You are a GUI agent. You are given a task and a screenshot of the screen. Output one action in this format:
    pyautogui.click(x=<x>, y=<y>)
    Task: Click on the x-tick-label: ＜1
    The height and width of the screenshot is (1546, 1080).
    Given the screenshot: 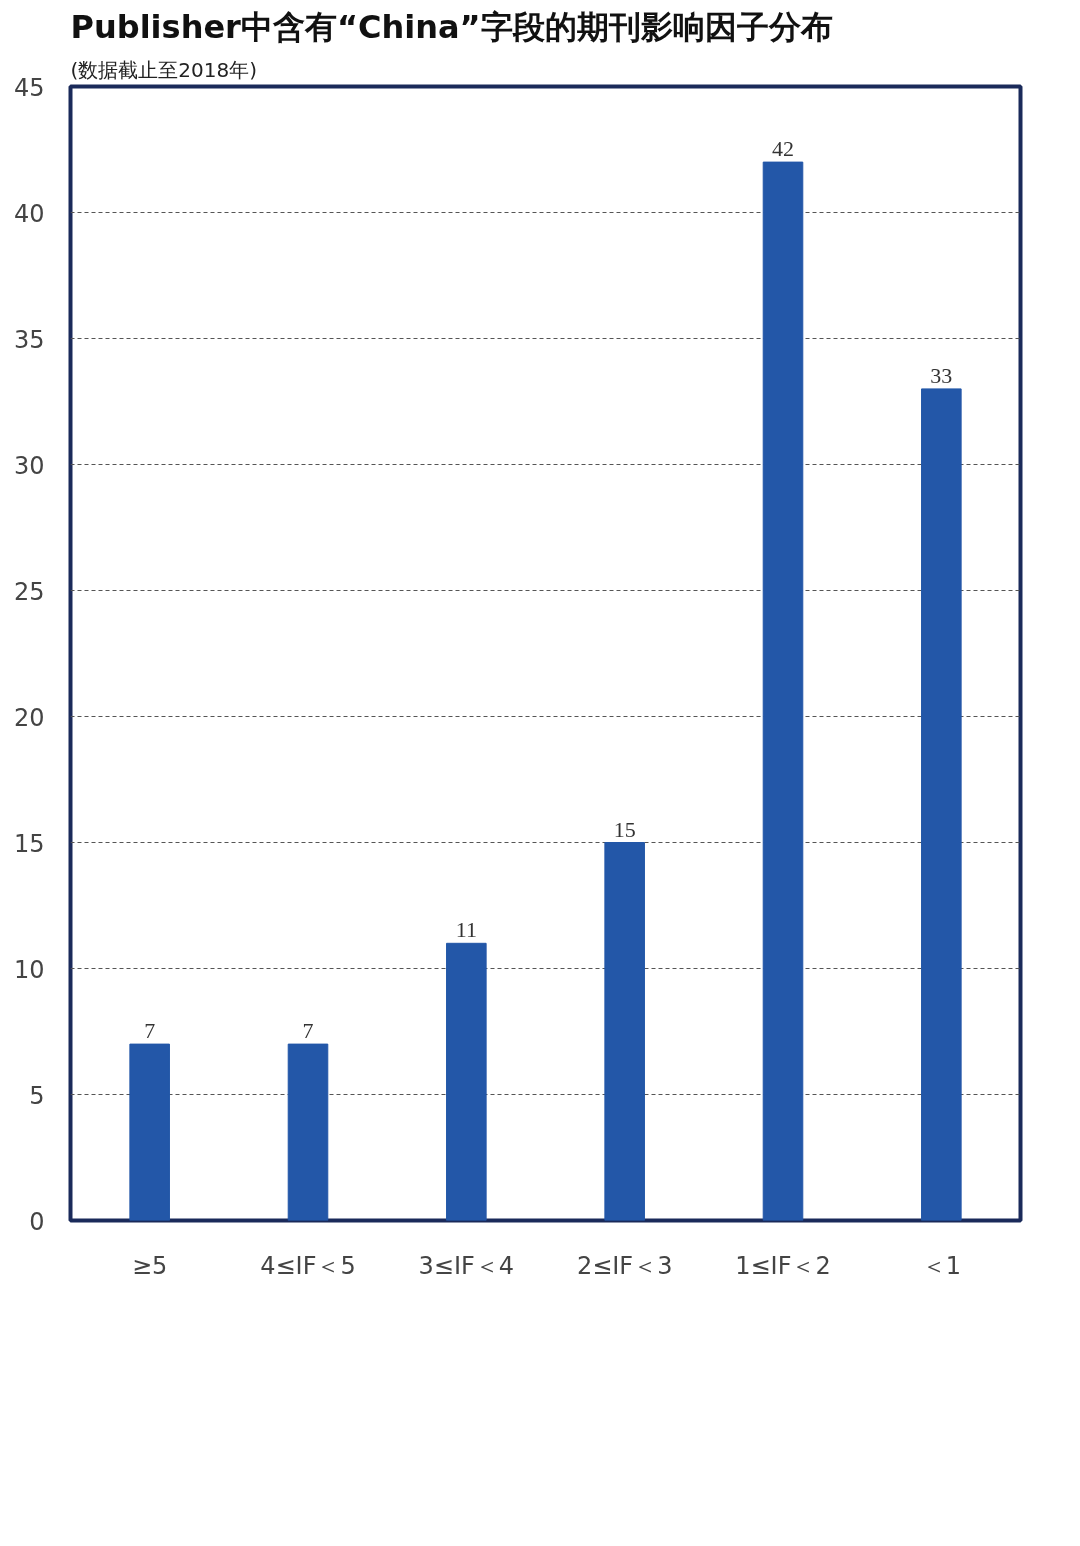 What is the action you would take?
    pyautogui.click(x=941, y=1265)
    